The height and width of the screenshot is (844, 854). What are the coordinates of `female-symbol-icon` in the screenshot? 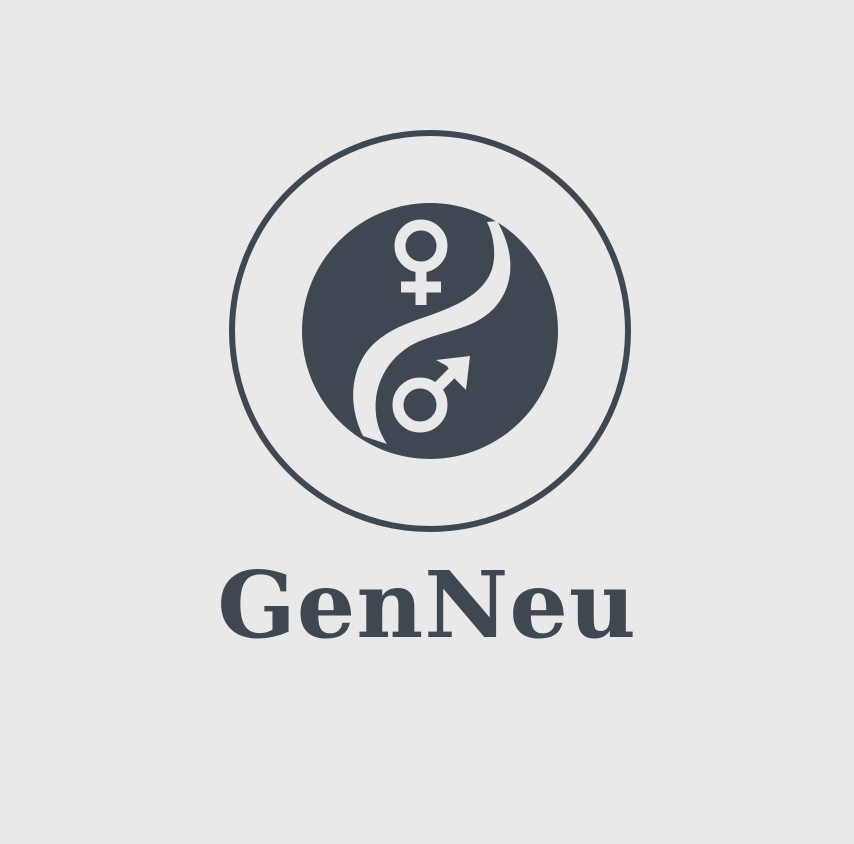 It's located at (421, 262).